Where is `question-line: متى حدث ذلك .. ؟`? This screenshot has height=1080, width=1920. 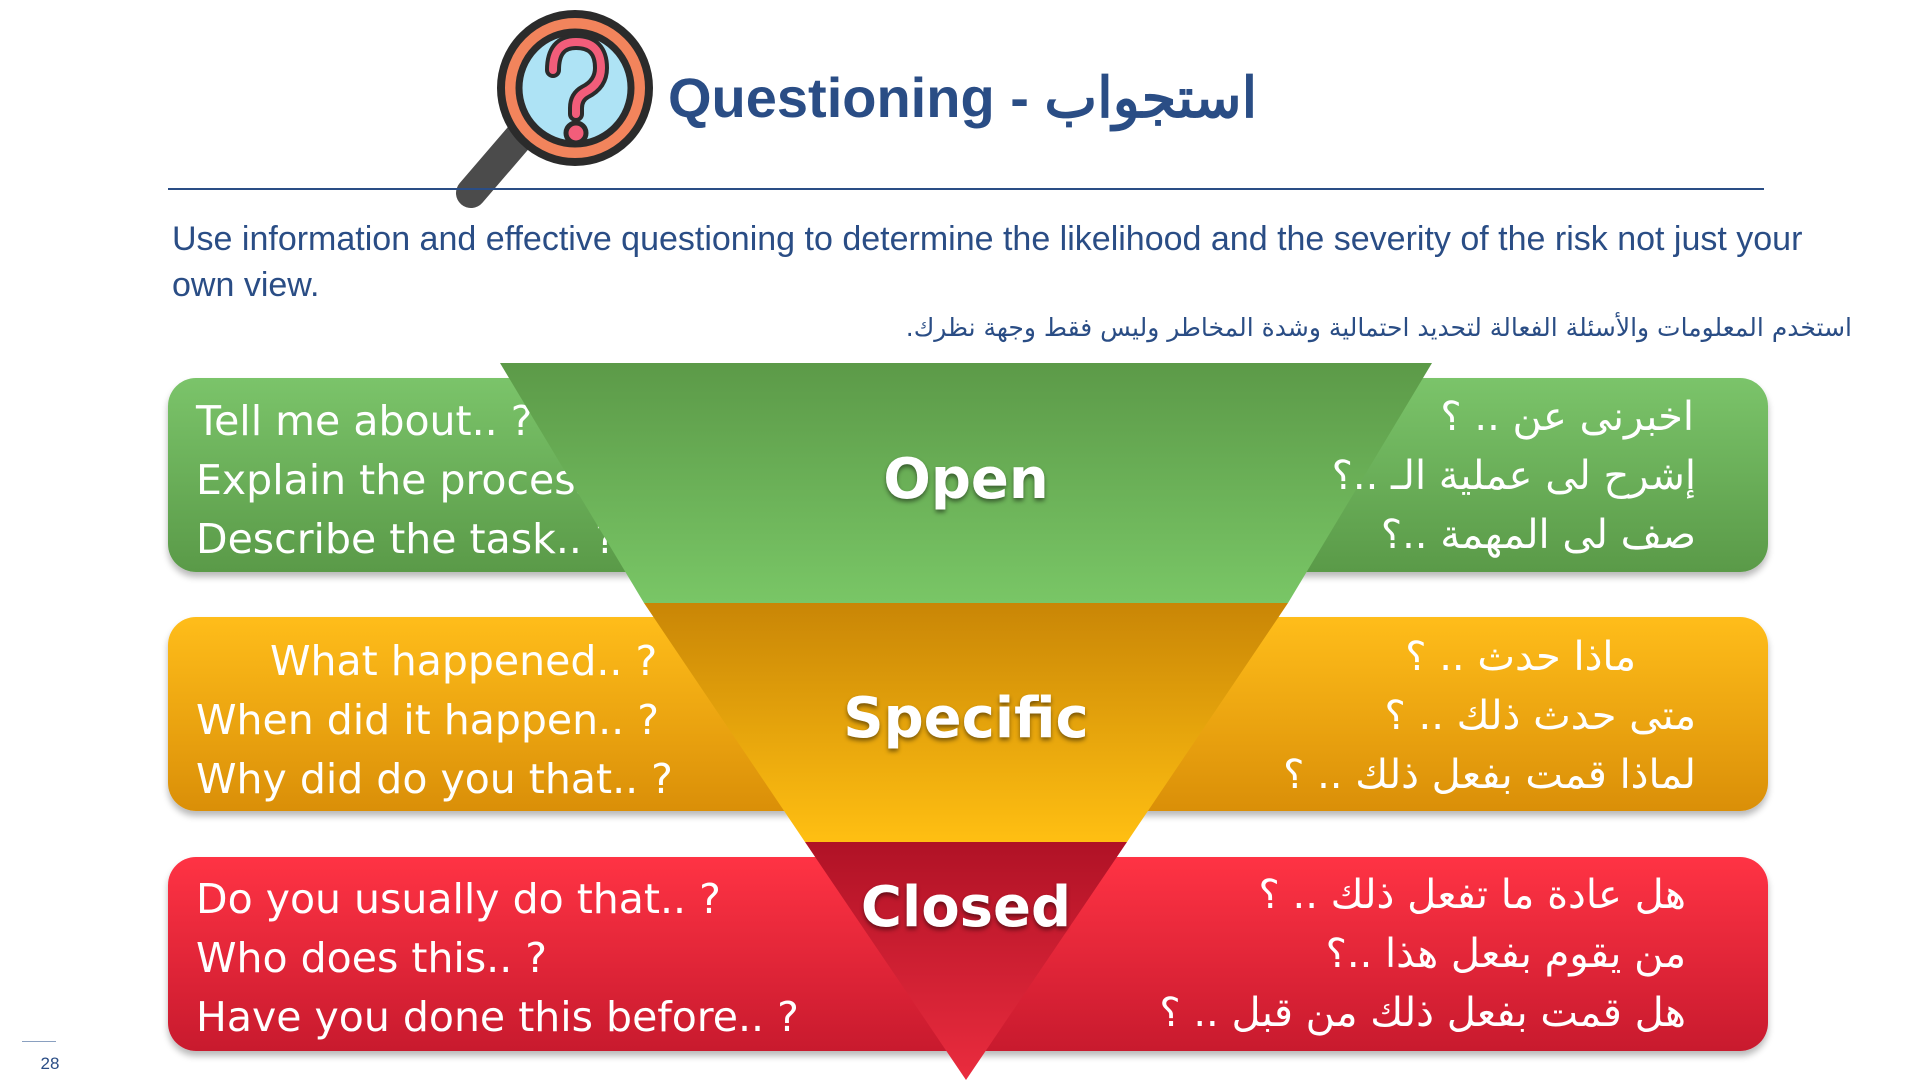 question-line: متى حدث ذلك .. ؟ is located at coordinates (1540, 716).